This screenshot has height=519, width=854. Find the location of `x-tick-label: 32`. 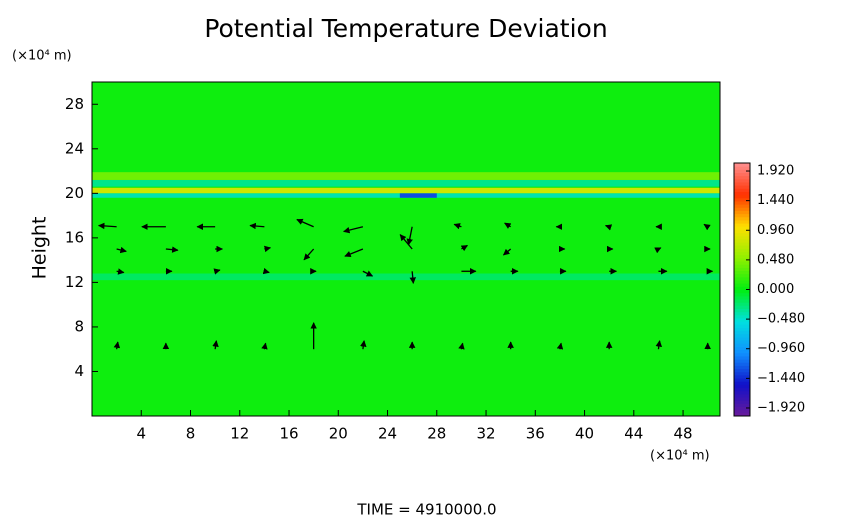

x-tick-label: 32 is located at coordinates (485, 434).